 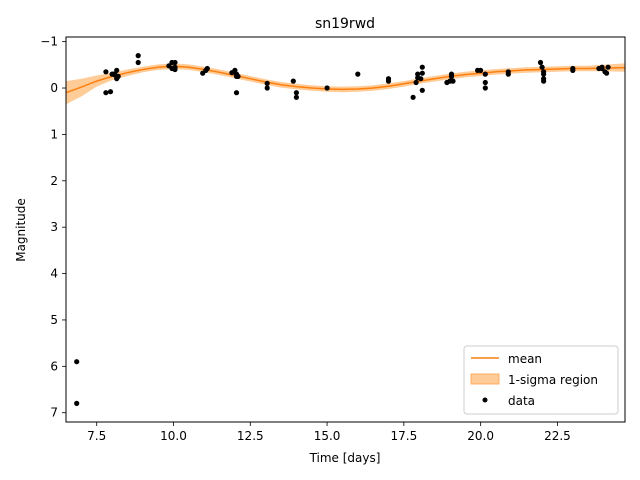 What do you see at coordinates (557, 436) in the screenshot?
I see `x-tick-label: 22.5` at bounding box center [557, 436].